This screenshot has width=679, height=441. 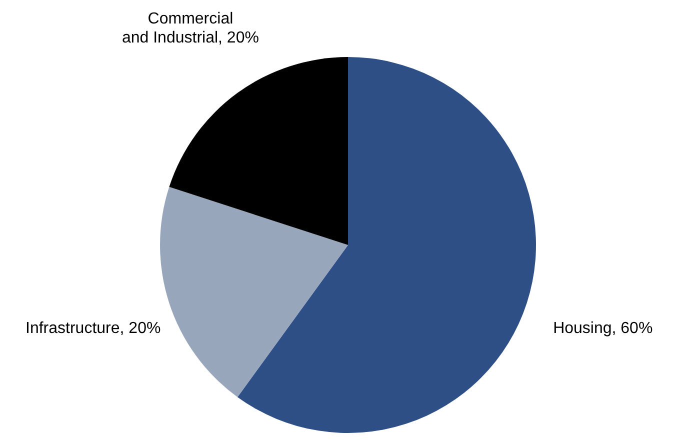 I want to click on slice-label: Infrastructure, 20%, so click(x=93, y=327).